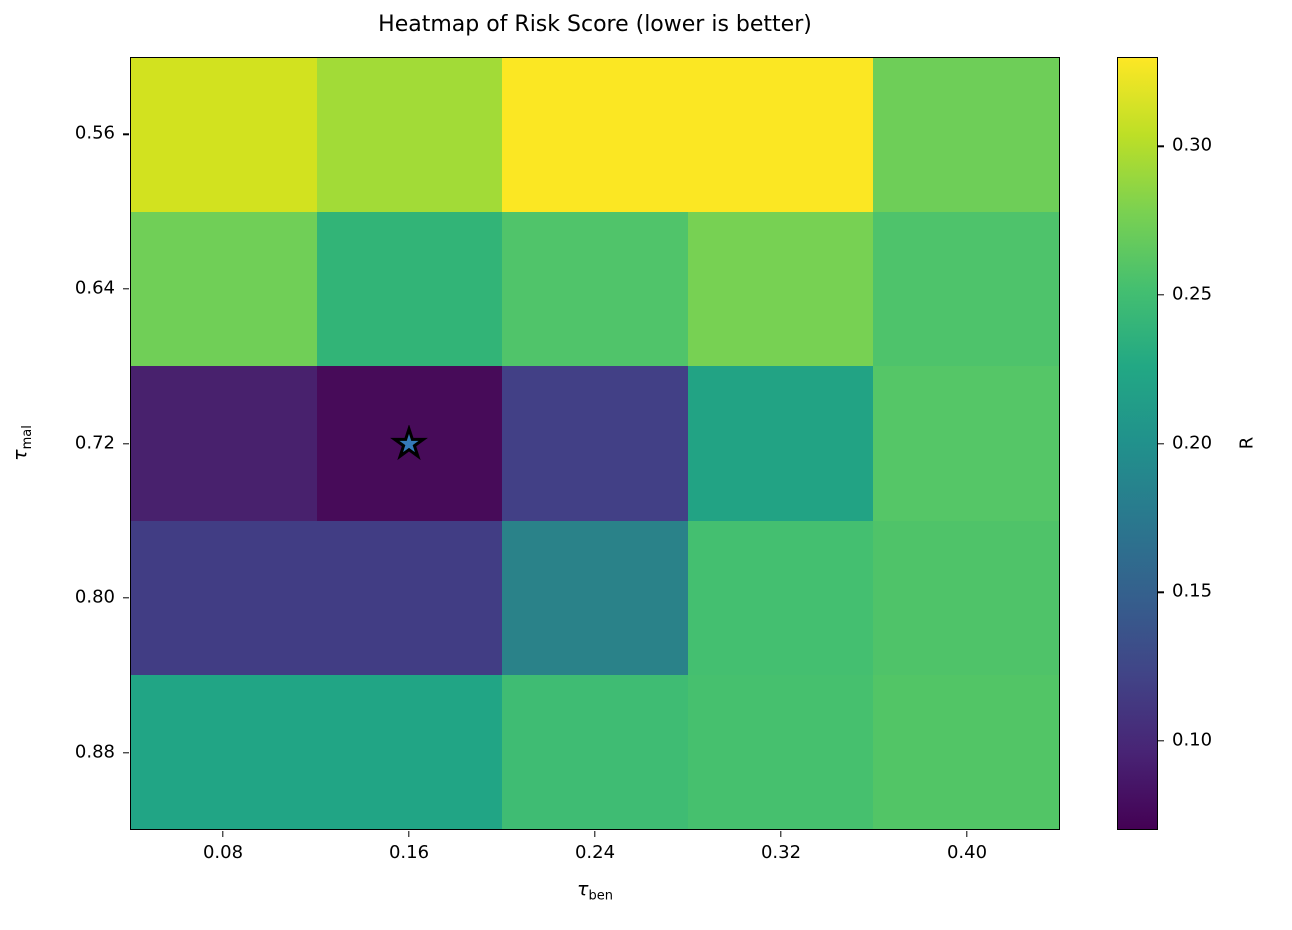 The image size is (1292, 930). I want to click on x-tick-label: 0.16, so click(409, 852).